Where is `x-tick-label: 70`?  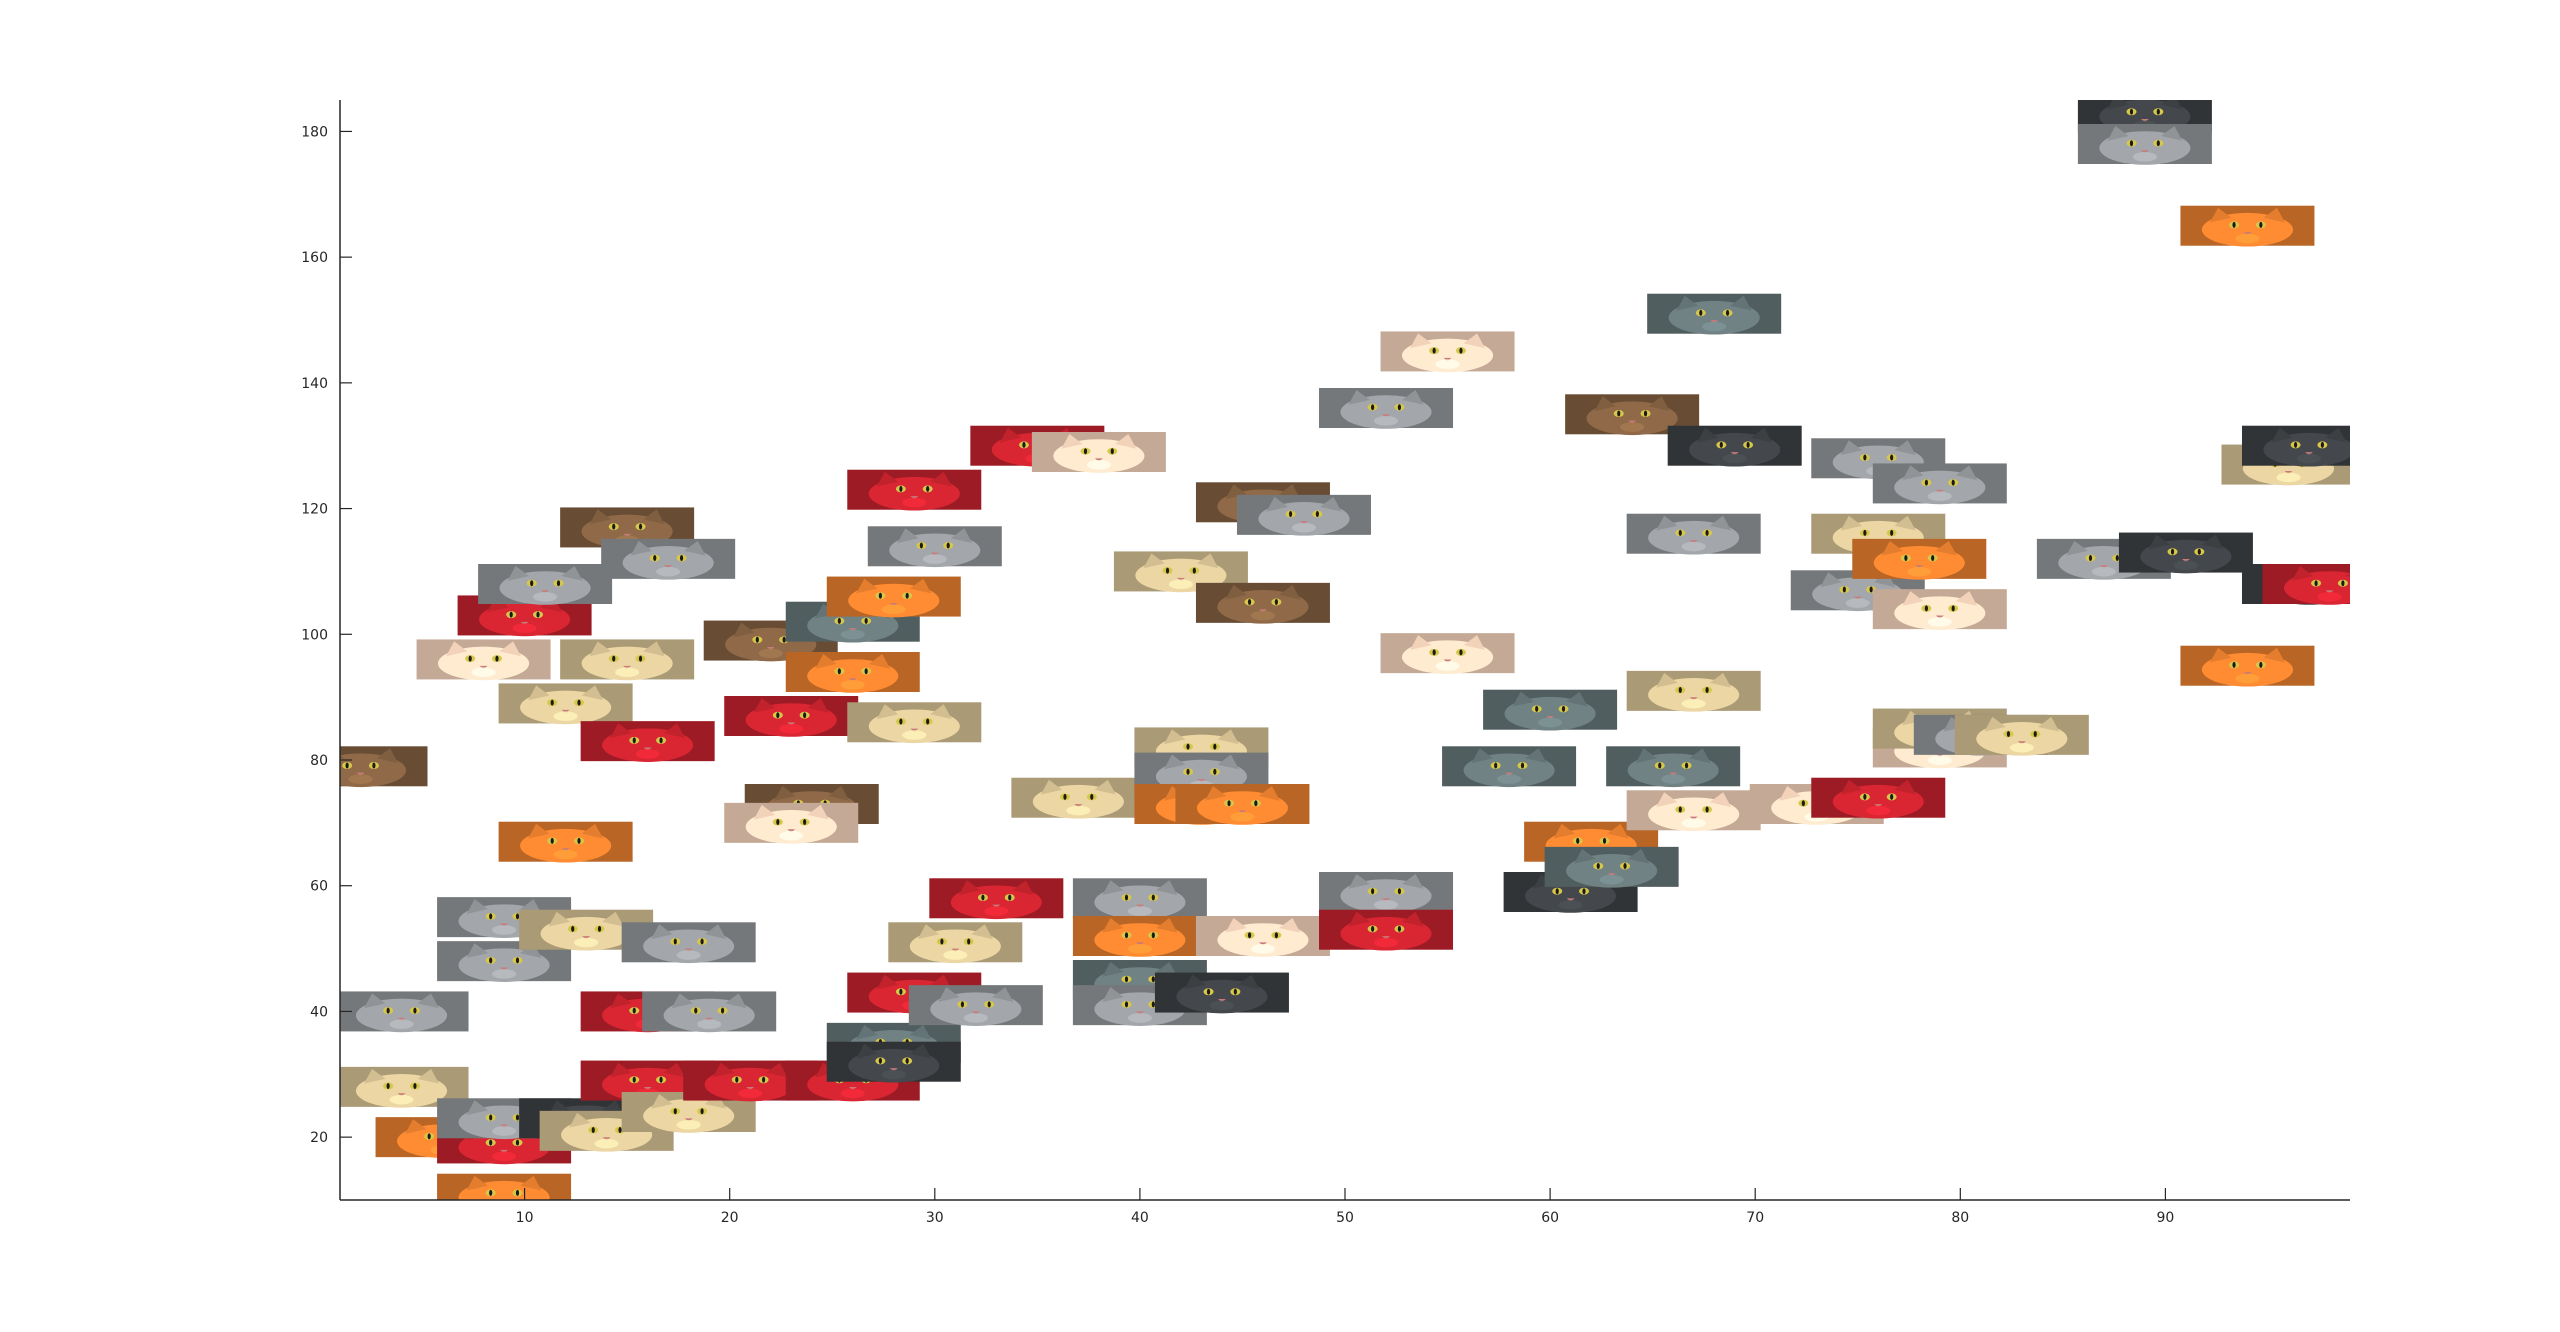 x-tick-label: 70 is located at coordinates (1755, 1218).